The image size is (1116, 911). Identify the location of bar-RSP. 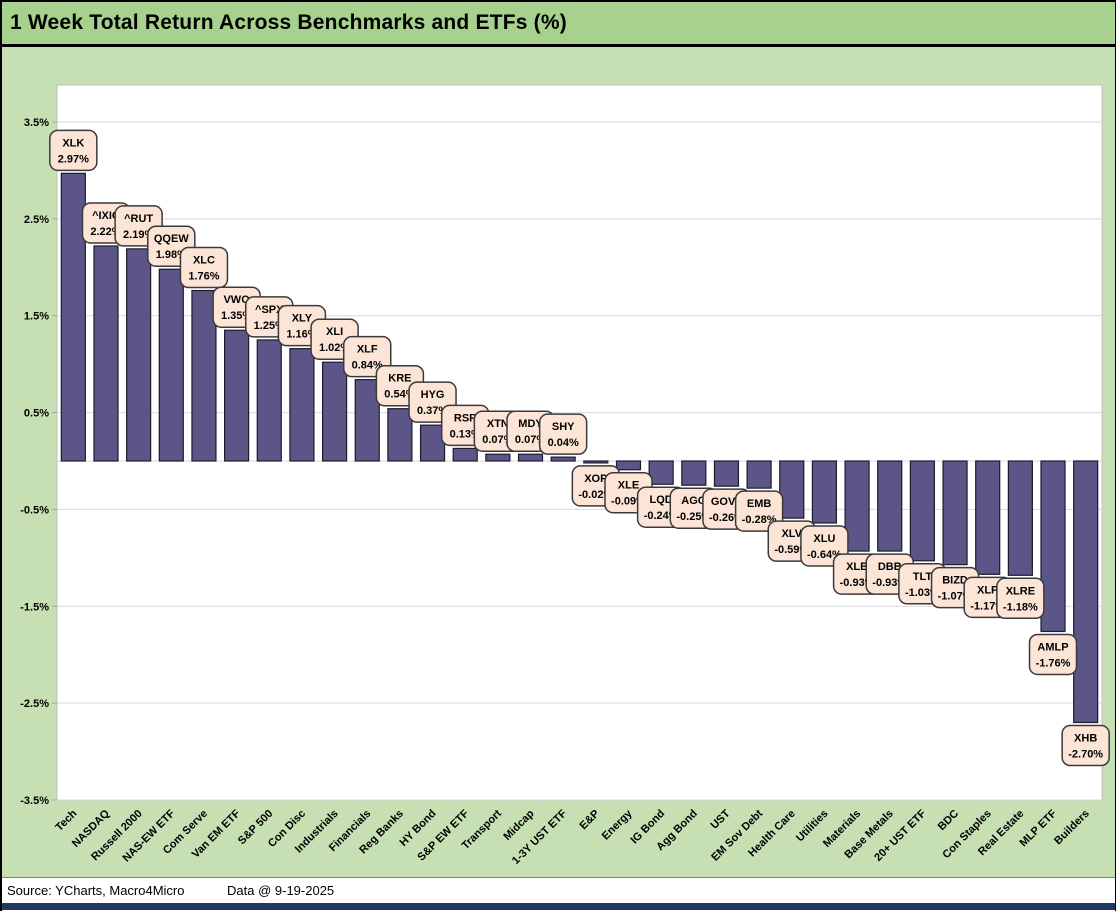
(465, 454).